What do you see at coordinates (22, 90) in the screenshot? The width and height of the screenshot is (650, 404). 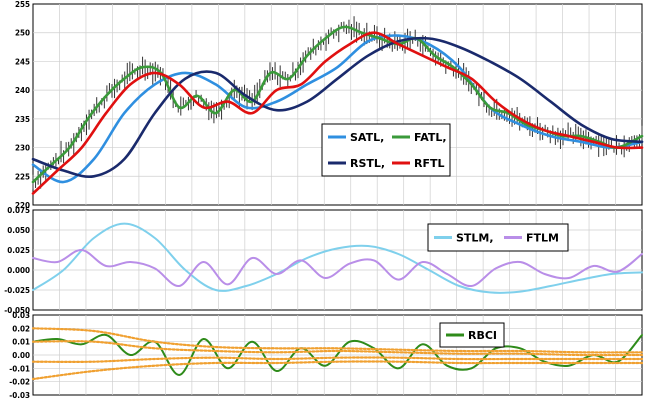 I see `y-tick-label: 240` at bounding box center [22, 90].